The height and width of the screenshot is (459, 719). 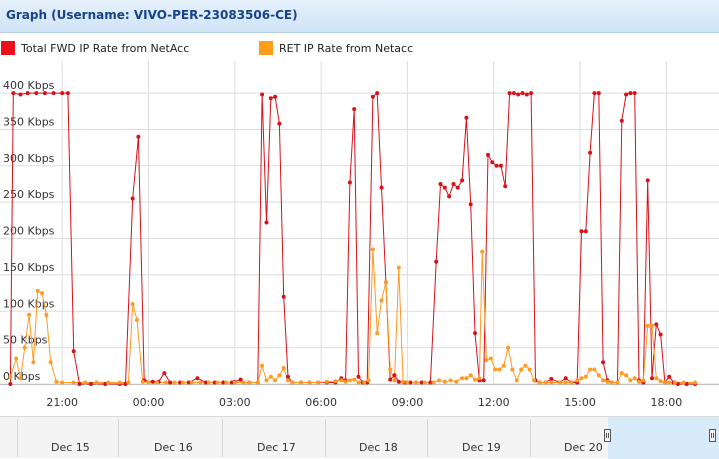 What do you see at coordinates (95, 48) in the screenshot?
I see `legend-item-fwd: Total FWD IP Rate from NetAcc` at bounding box center [95, 48].